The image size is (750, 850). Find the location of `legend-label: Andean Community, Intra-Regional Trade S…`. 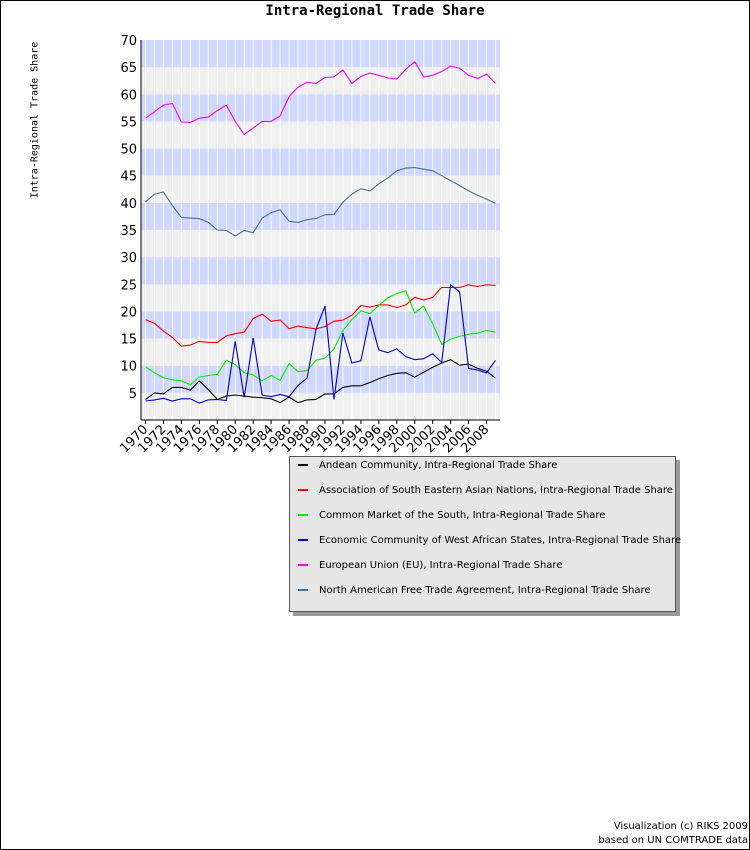

legend-label: Andean Community, Intra-Regional Trade S… is located at coordinates (438, 465).